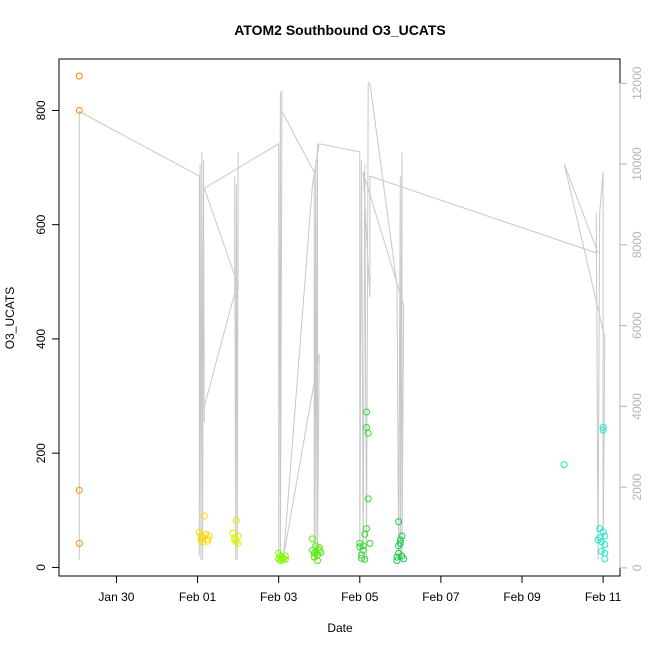 This screenshot has height=650, width=650. I want to click on y-tick-label: 200, so click(41, 453).